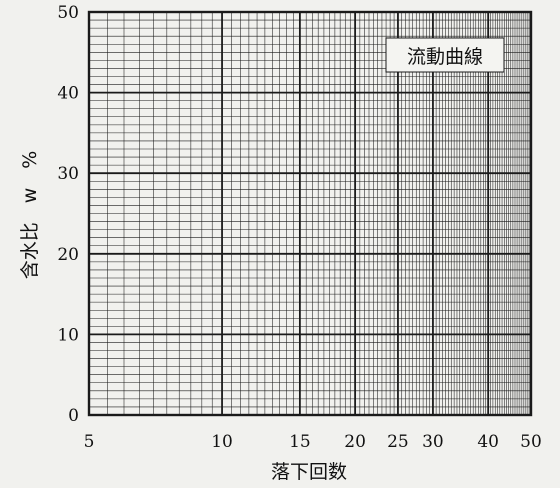 The width and height of the screenshot is (560, 488). Describe the element at coordinates (68, 174) in the screenshot. I see `y-tick-label: 30` at that location.